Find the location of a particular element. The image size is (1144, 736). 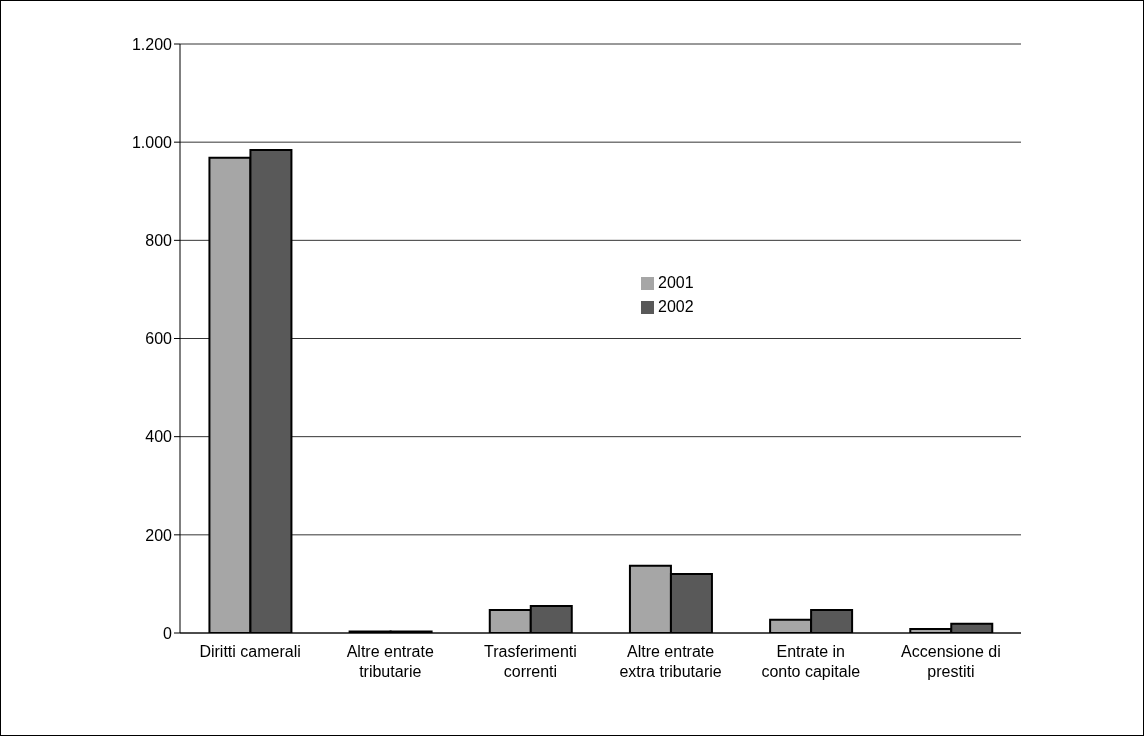

y-tick-label: 800 is located at coordinates (159, 241).